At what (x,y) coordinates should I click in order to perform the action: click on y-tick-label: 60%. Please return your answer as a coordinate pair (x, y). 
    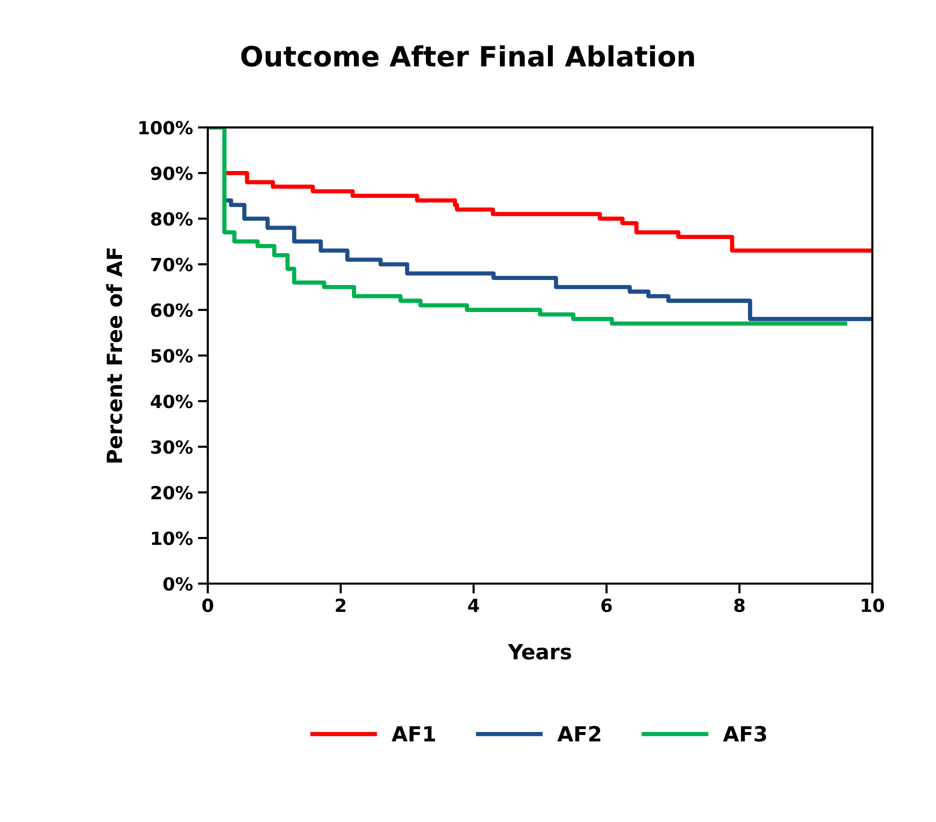
    Looking at the image, I should click on (172, 310).